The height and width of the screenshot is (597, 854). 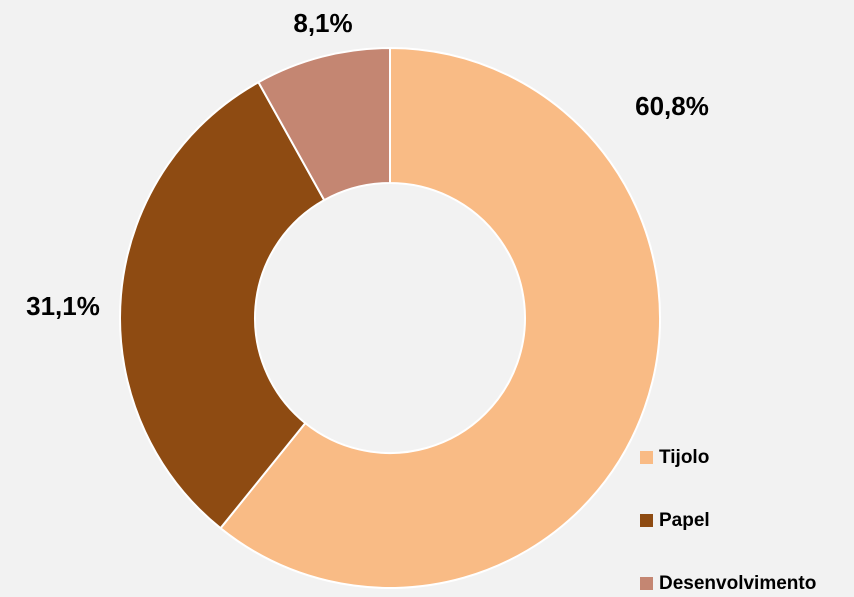 I want to click on data-label: 8,1%, so click(x=322, y=23).